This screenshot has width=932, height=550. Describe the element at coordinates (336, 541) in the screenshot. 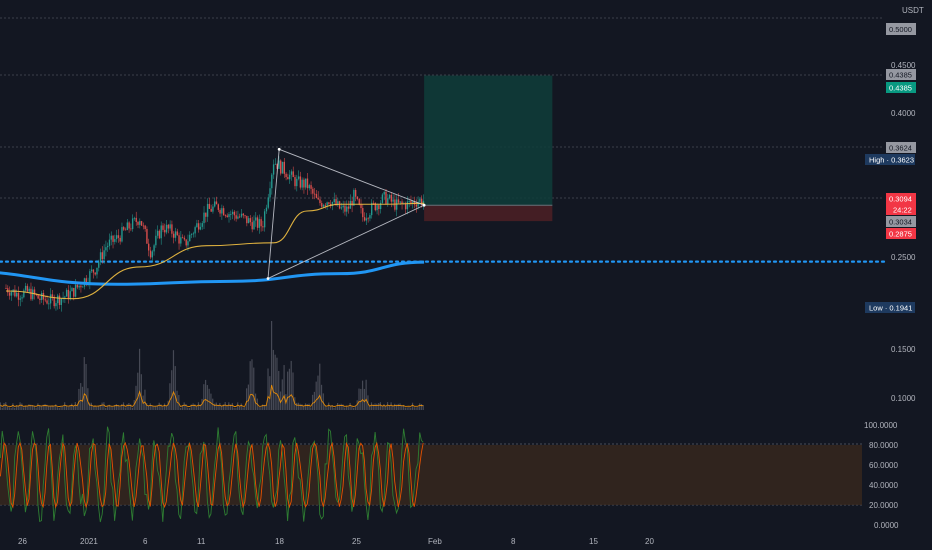

I see `time-axis: 26 2021 6 11 18 25 Feb 8 15 20` at that location.